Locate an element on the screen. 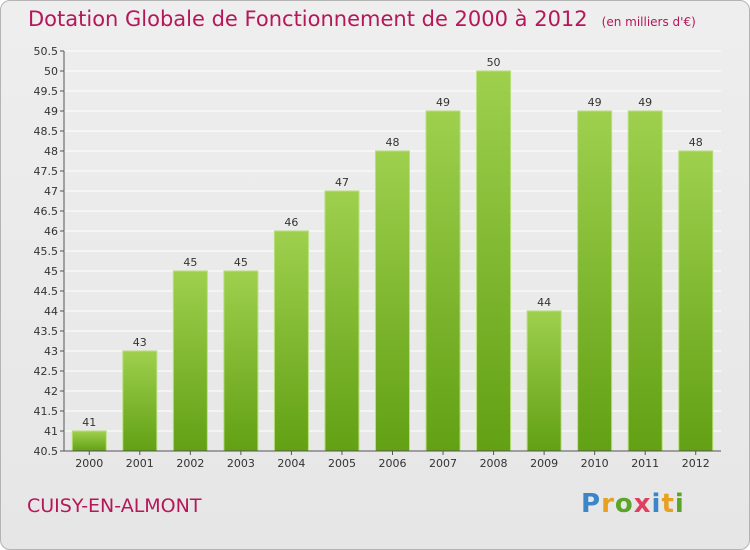 The width and height of the screenshot is (750, 550). y-tick-label: 50.5 is located at coordinates (46, 51).